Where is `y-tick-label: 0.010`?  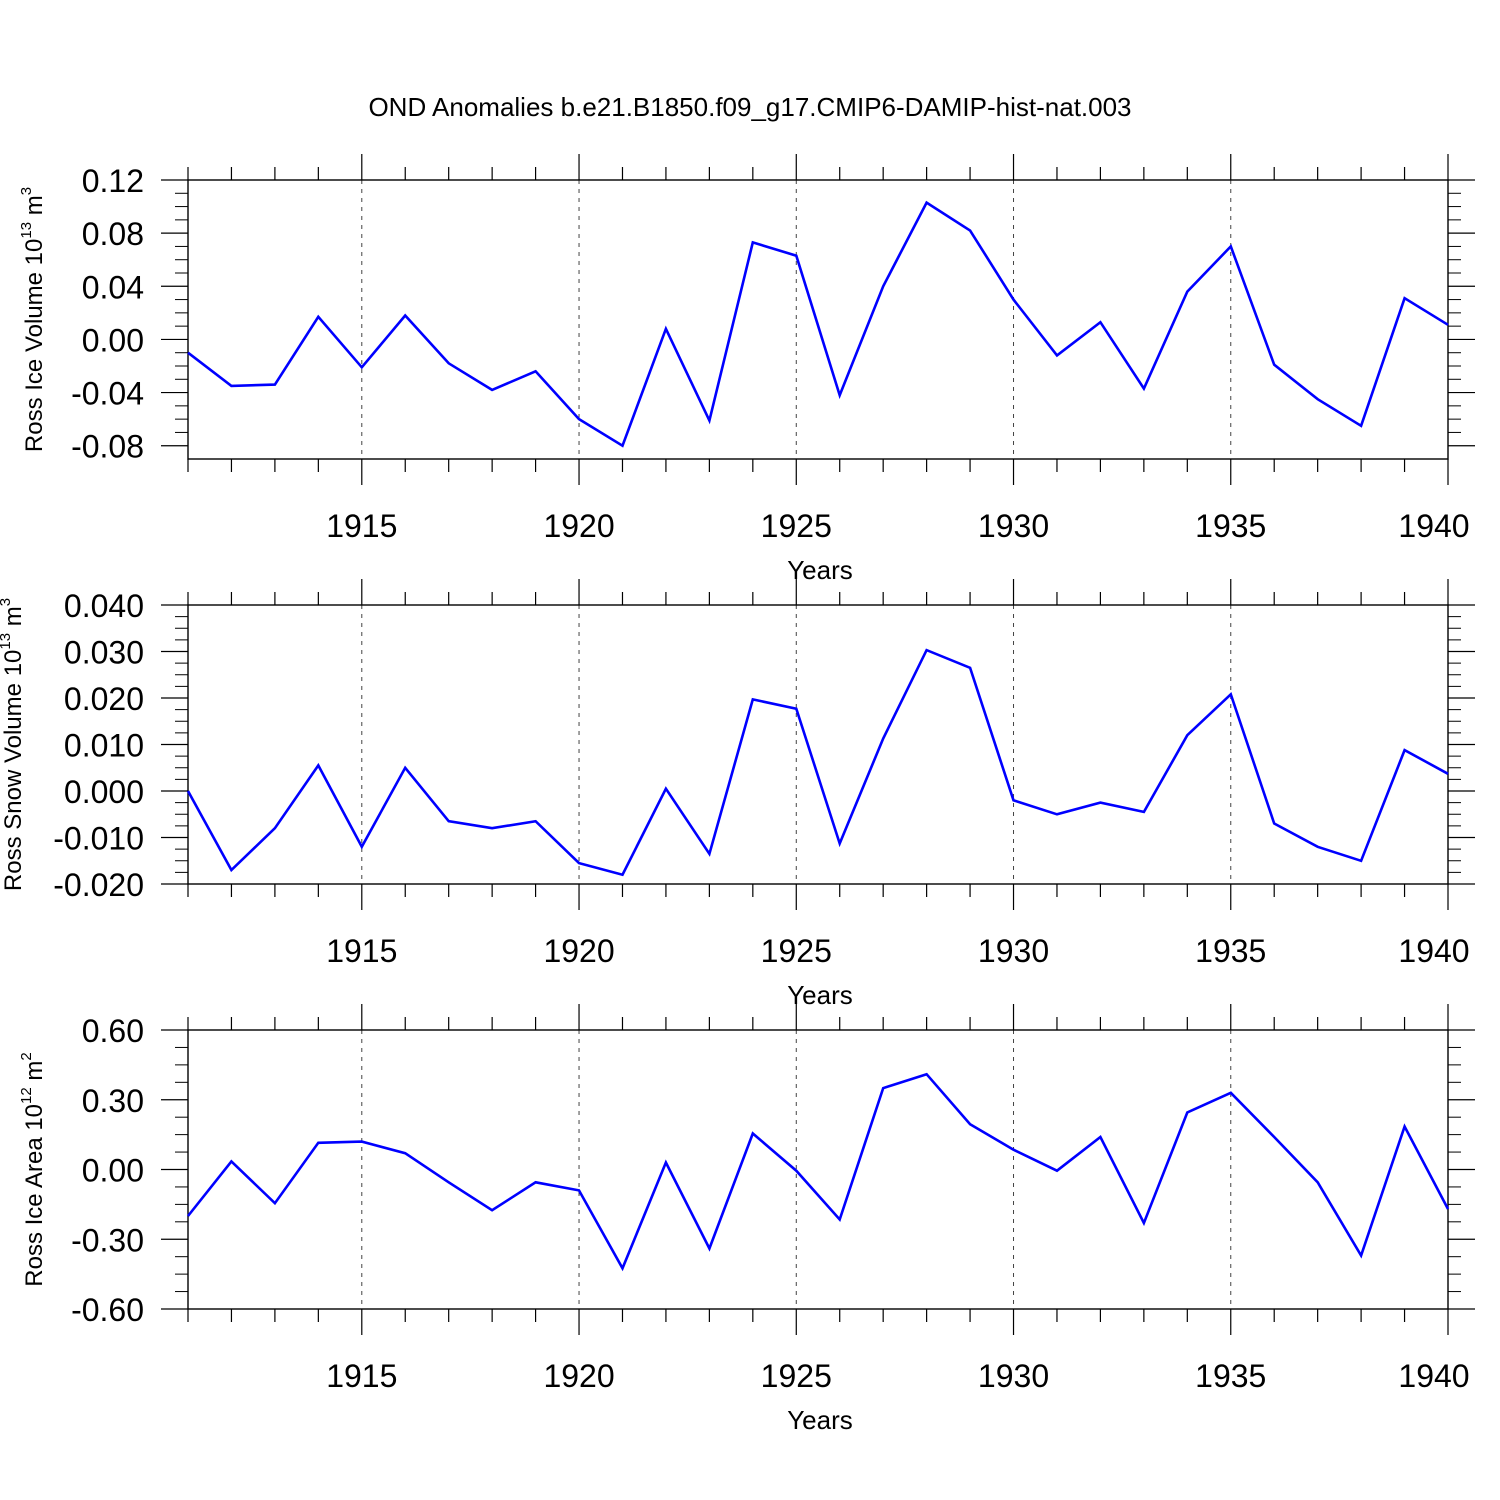 y-tick-label: 0.010 is located at coordinates (104, 746).